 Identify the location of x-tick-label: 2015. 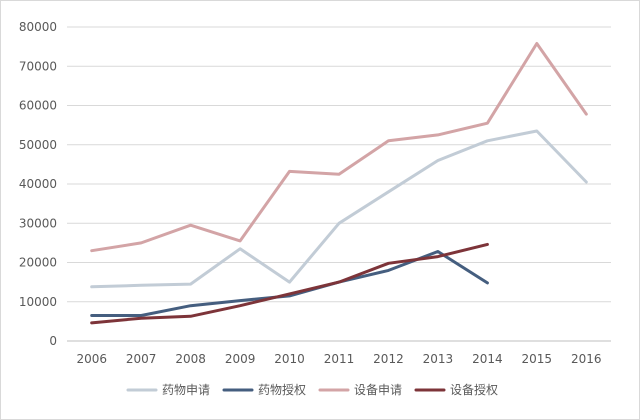
(537, 359).